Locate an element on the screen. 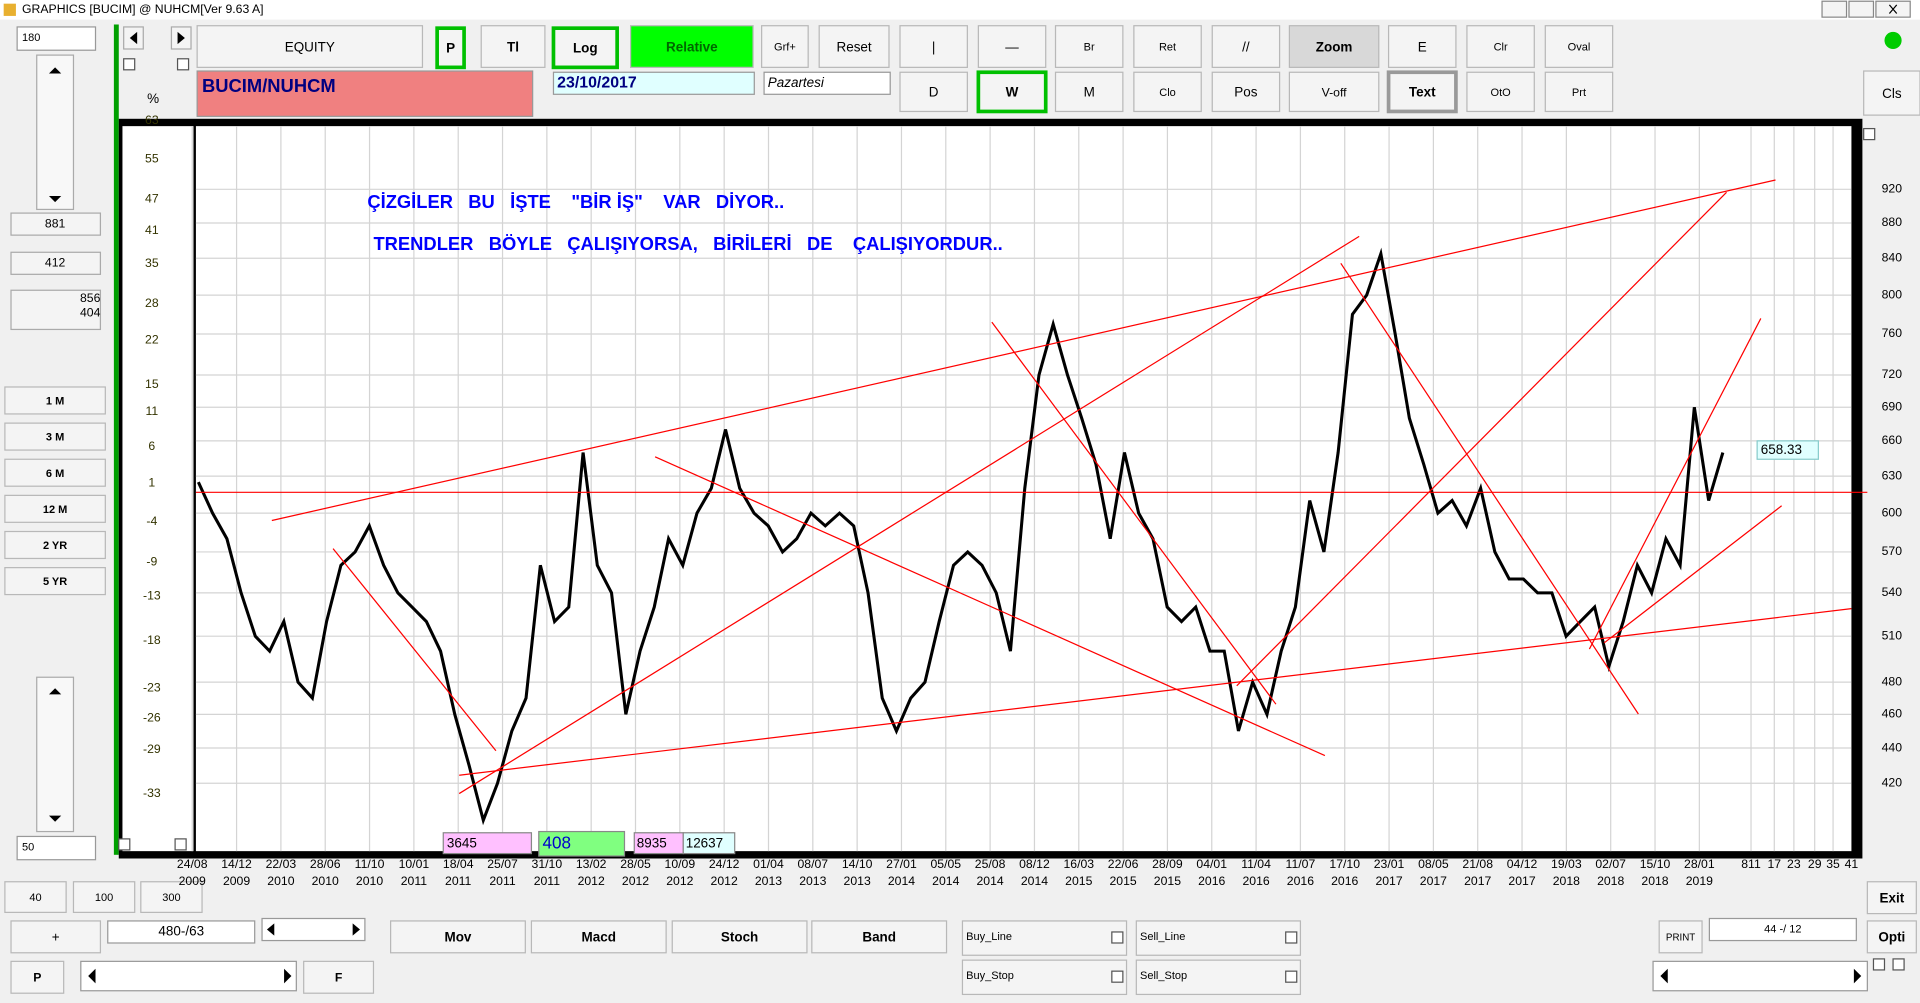 The height and width of the screenshot is (1003, 1920). button: Reset is located at coordinates (854, 46).